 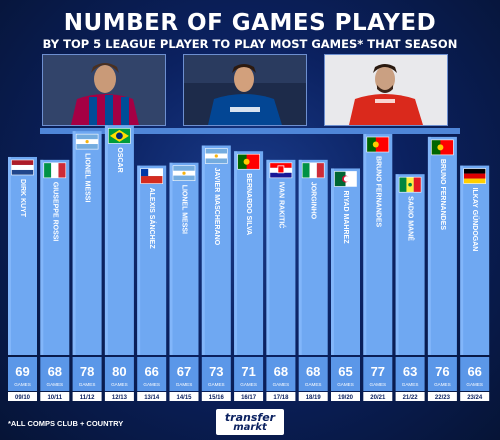 I want to click on transfermarkt-logo: transfer markt, so click(x=250, y=422).